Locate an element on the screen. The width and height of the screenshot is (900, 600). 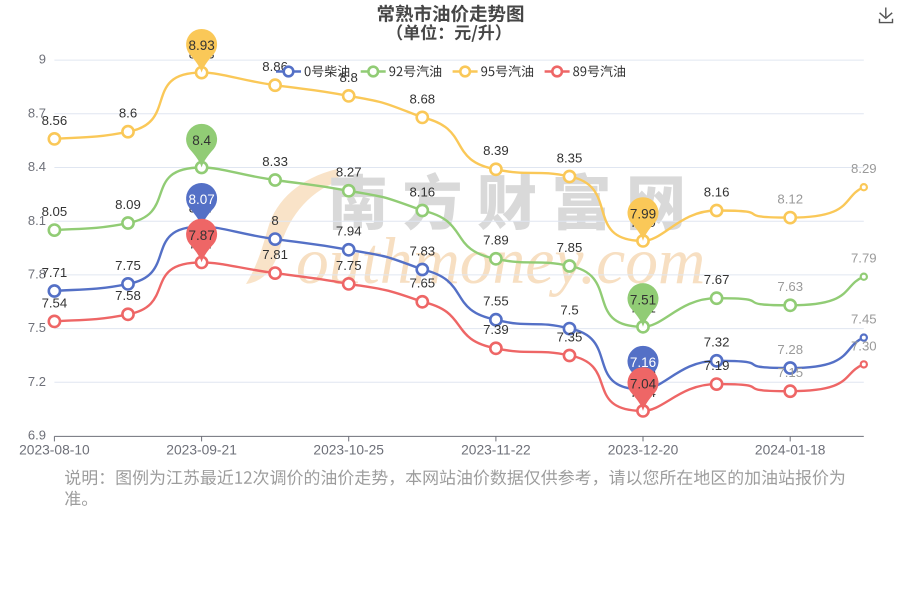
svg-text: 7.04 is located at coordinates (643, 384).